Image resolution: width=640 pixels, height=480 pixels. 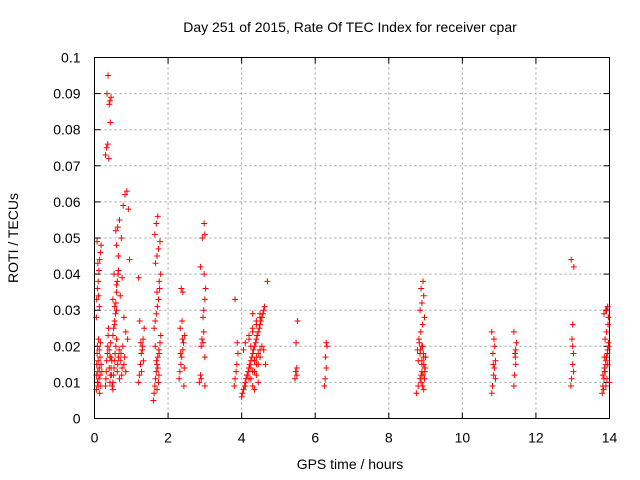 I want to click on y-tick-label: 0.1, so click(x=71, y=58).